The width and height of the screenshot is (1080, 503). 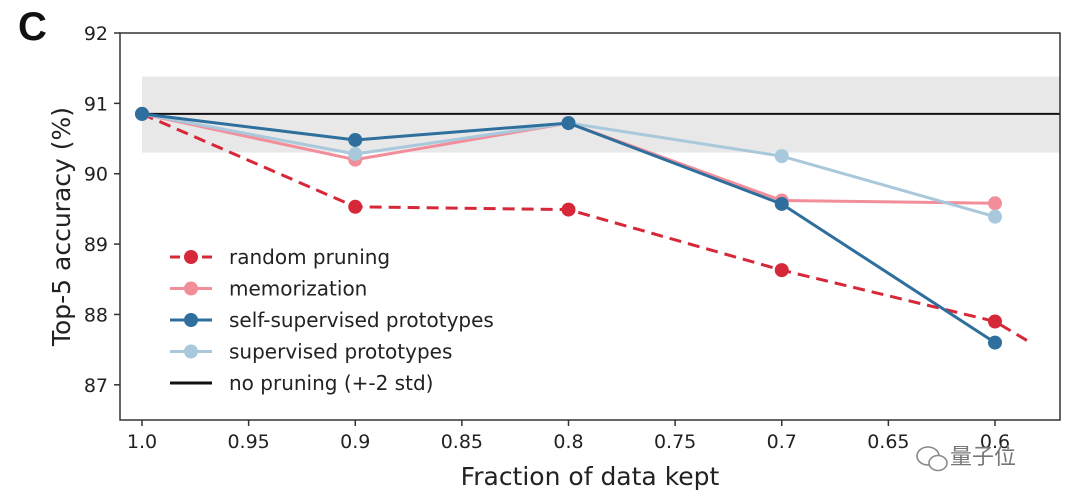 I want to click on y-axis: 87 88 89 90 91 92, so click(x=102, y=210).